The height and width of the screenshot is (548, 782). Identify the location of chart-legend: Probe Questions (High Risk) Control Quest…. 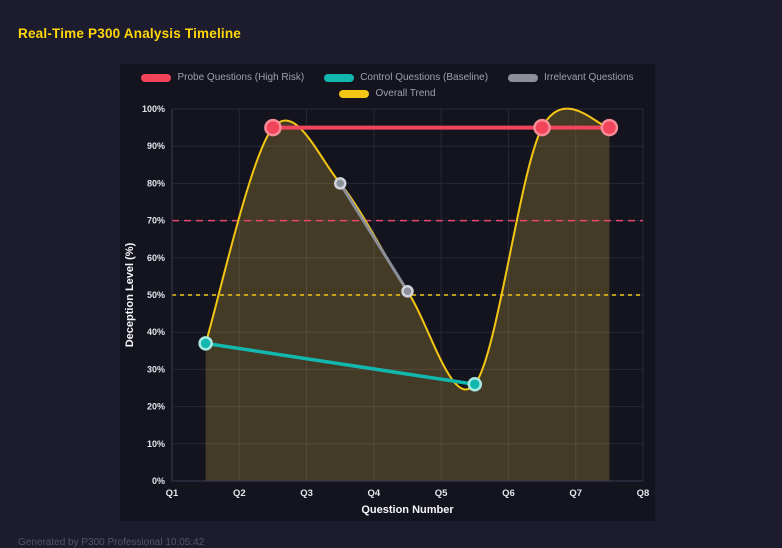
(387, 81).